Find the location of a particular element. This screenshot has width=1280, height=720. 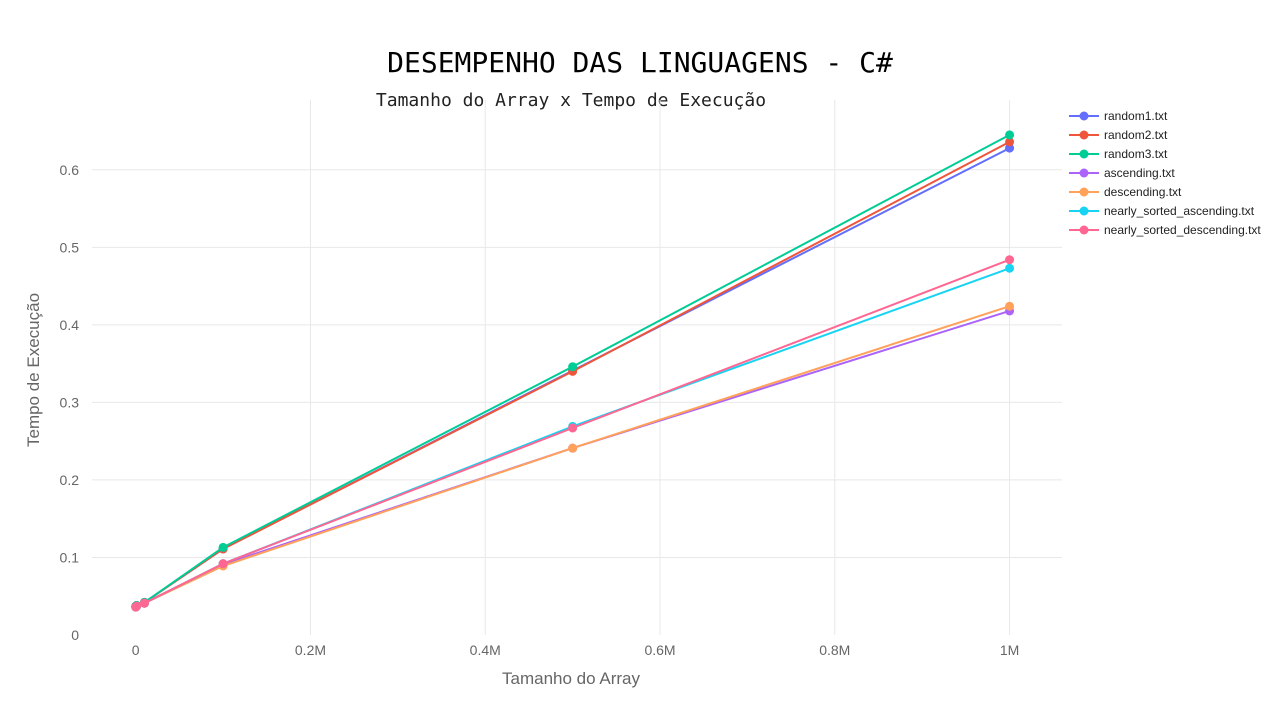

y-tick-label: 0.5 is located at coordinates (70, 247).